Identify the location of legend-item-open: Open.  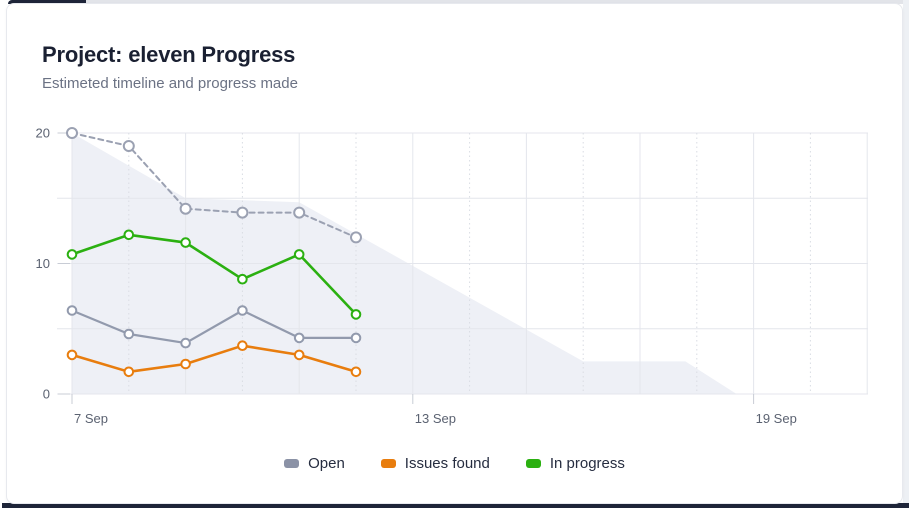
(314, 463).